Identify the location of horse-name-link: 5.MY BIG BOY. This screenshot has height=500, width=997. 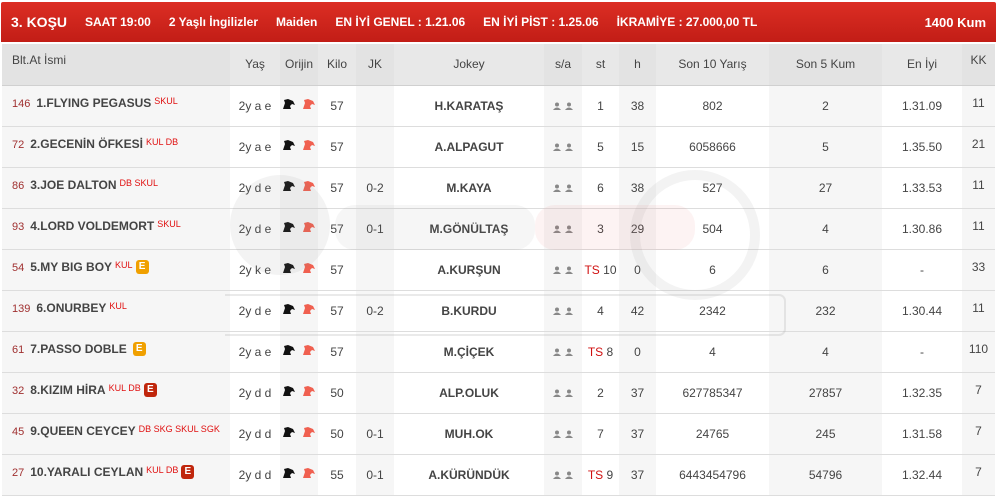
(71, 266).